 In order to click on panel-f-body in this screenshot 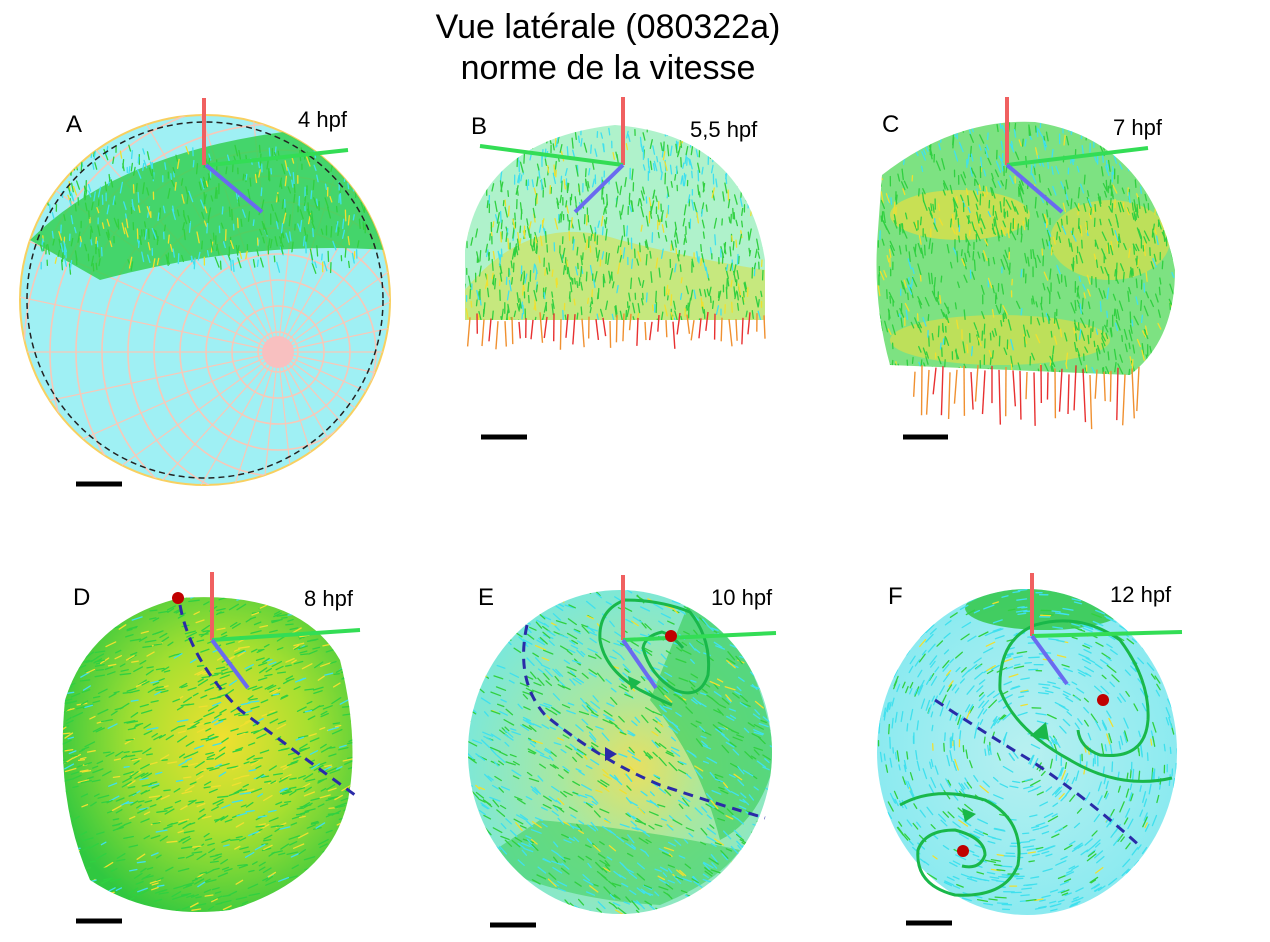, I will do `click(1027, 752)`.